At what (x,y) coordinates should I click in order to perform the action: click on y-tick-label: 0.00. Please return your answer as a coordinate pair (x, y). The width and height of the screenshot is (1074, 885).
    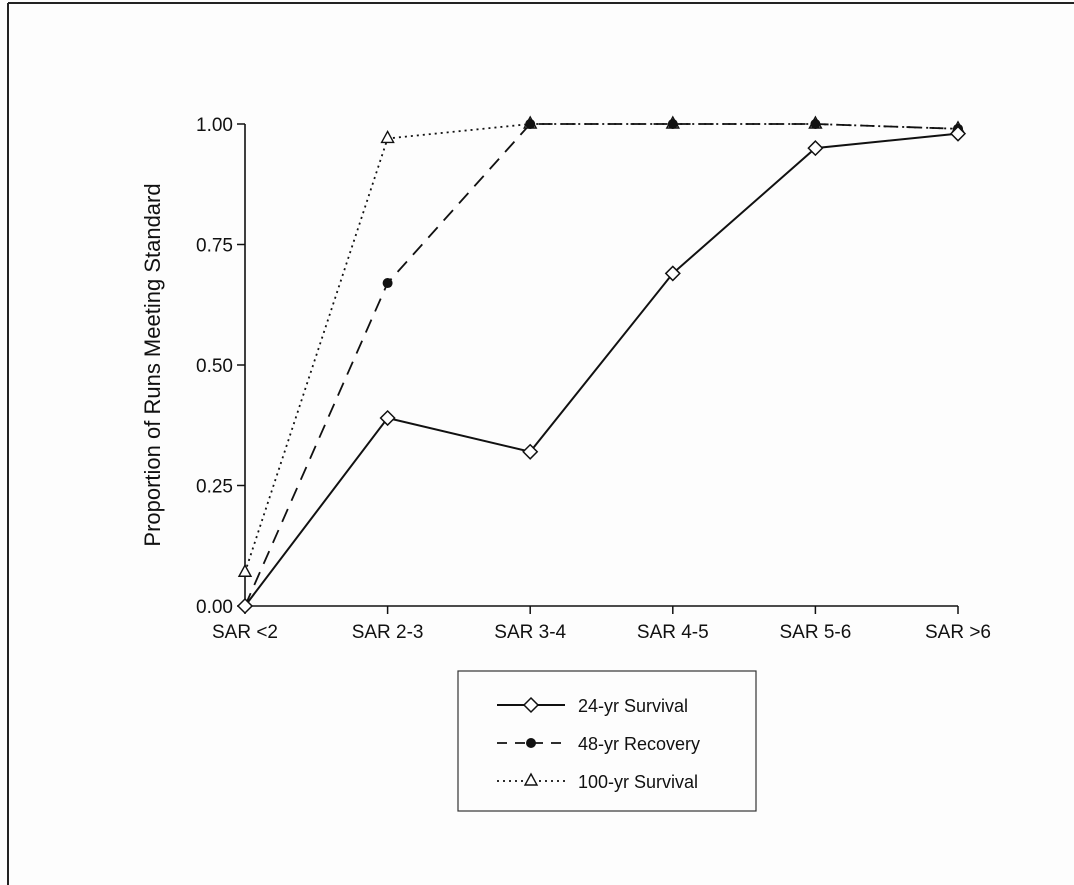
    Looking at the image, I should click on (214, 607).